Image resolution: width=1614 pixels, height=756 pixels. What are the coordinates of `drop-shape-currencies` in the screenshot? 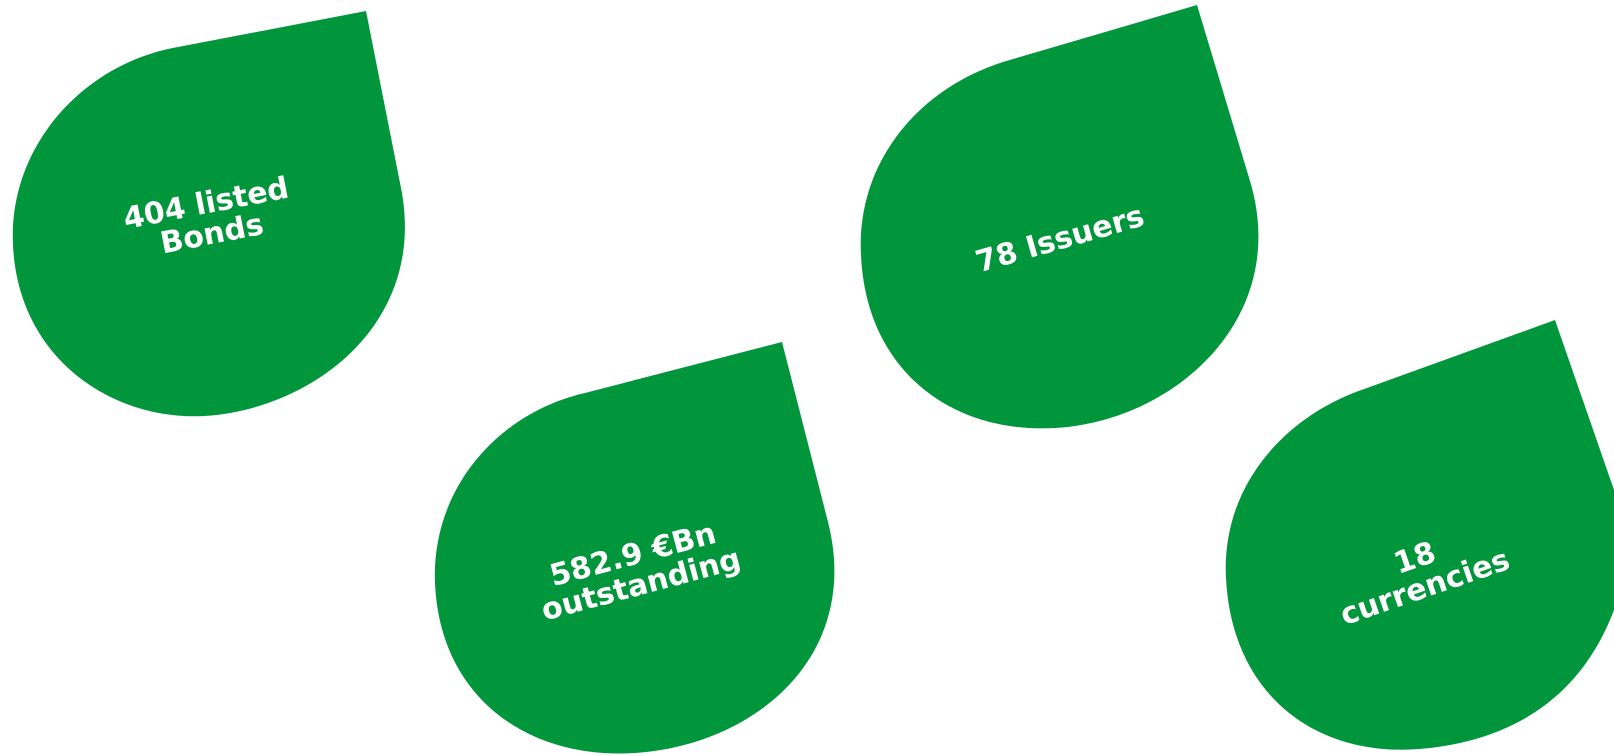 It's located at (1419, 535).